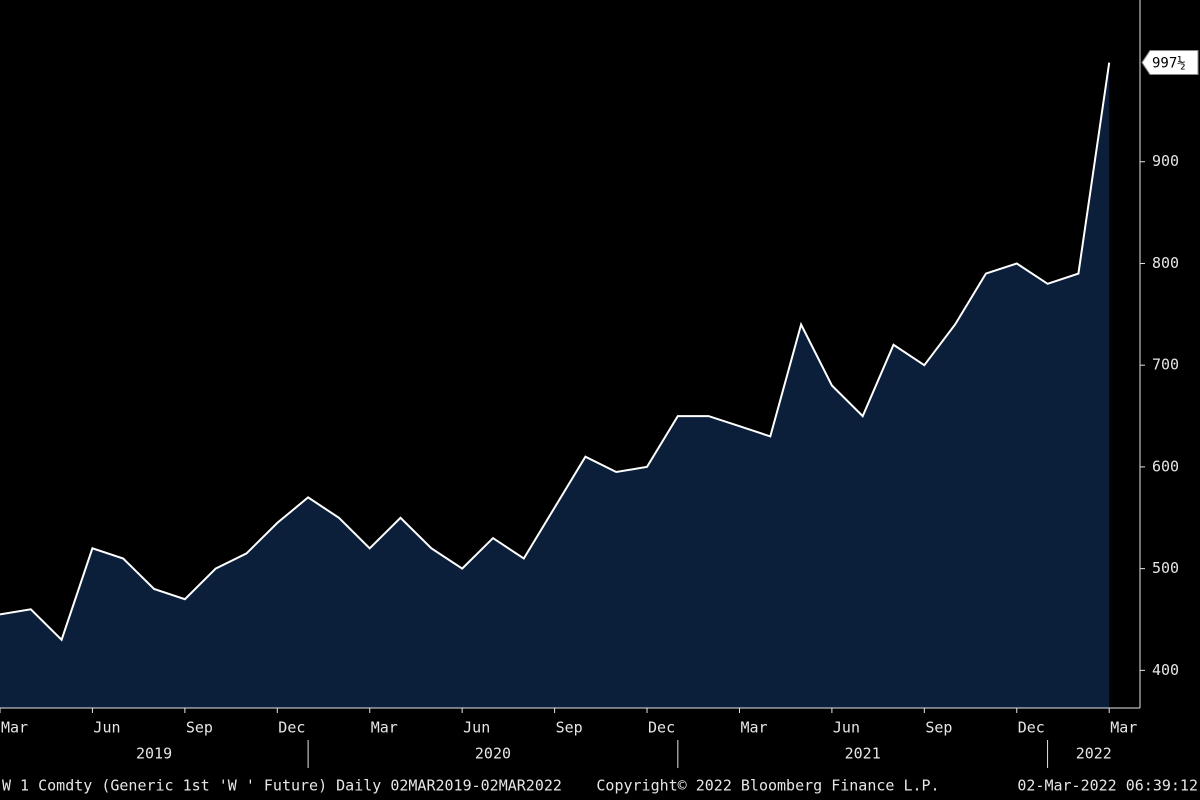 This screenshot has height=800, width=1200. What do you see at coordinates (1165, 263) in the screenshot?
I see `y-tick-label: 800` at bounding box center [1165, 263].